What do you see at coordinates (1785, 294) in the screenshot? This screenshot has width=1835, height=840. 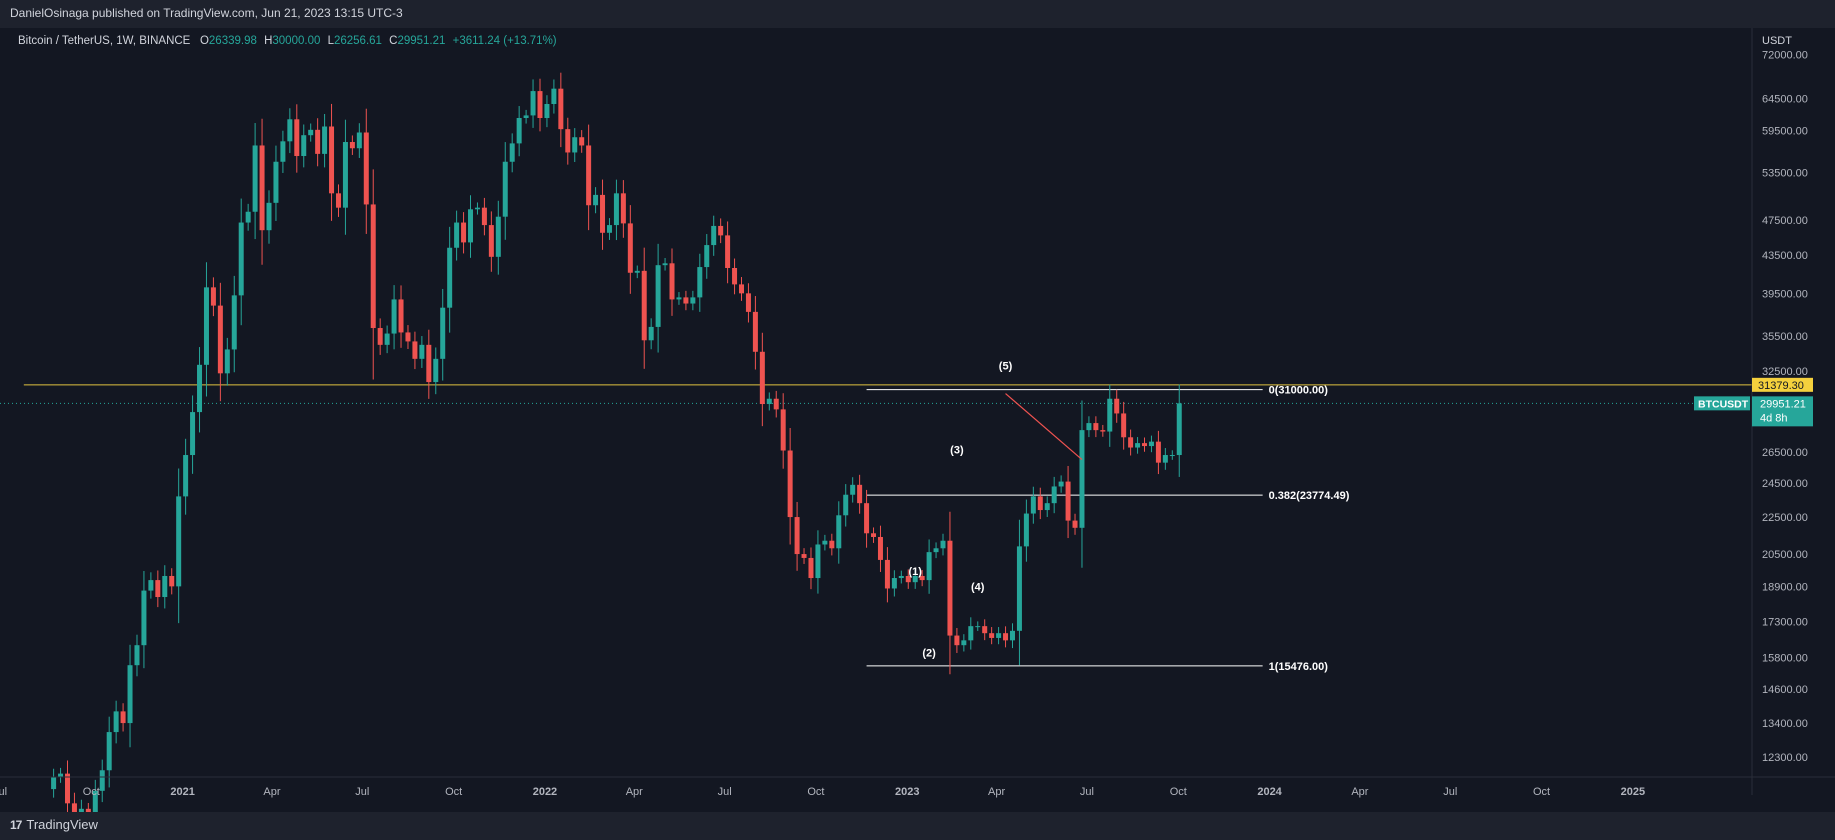 I see `y-tick-label: 39500.00` at bounding box center [1785, 294].